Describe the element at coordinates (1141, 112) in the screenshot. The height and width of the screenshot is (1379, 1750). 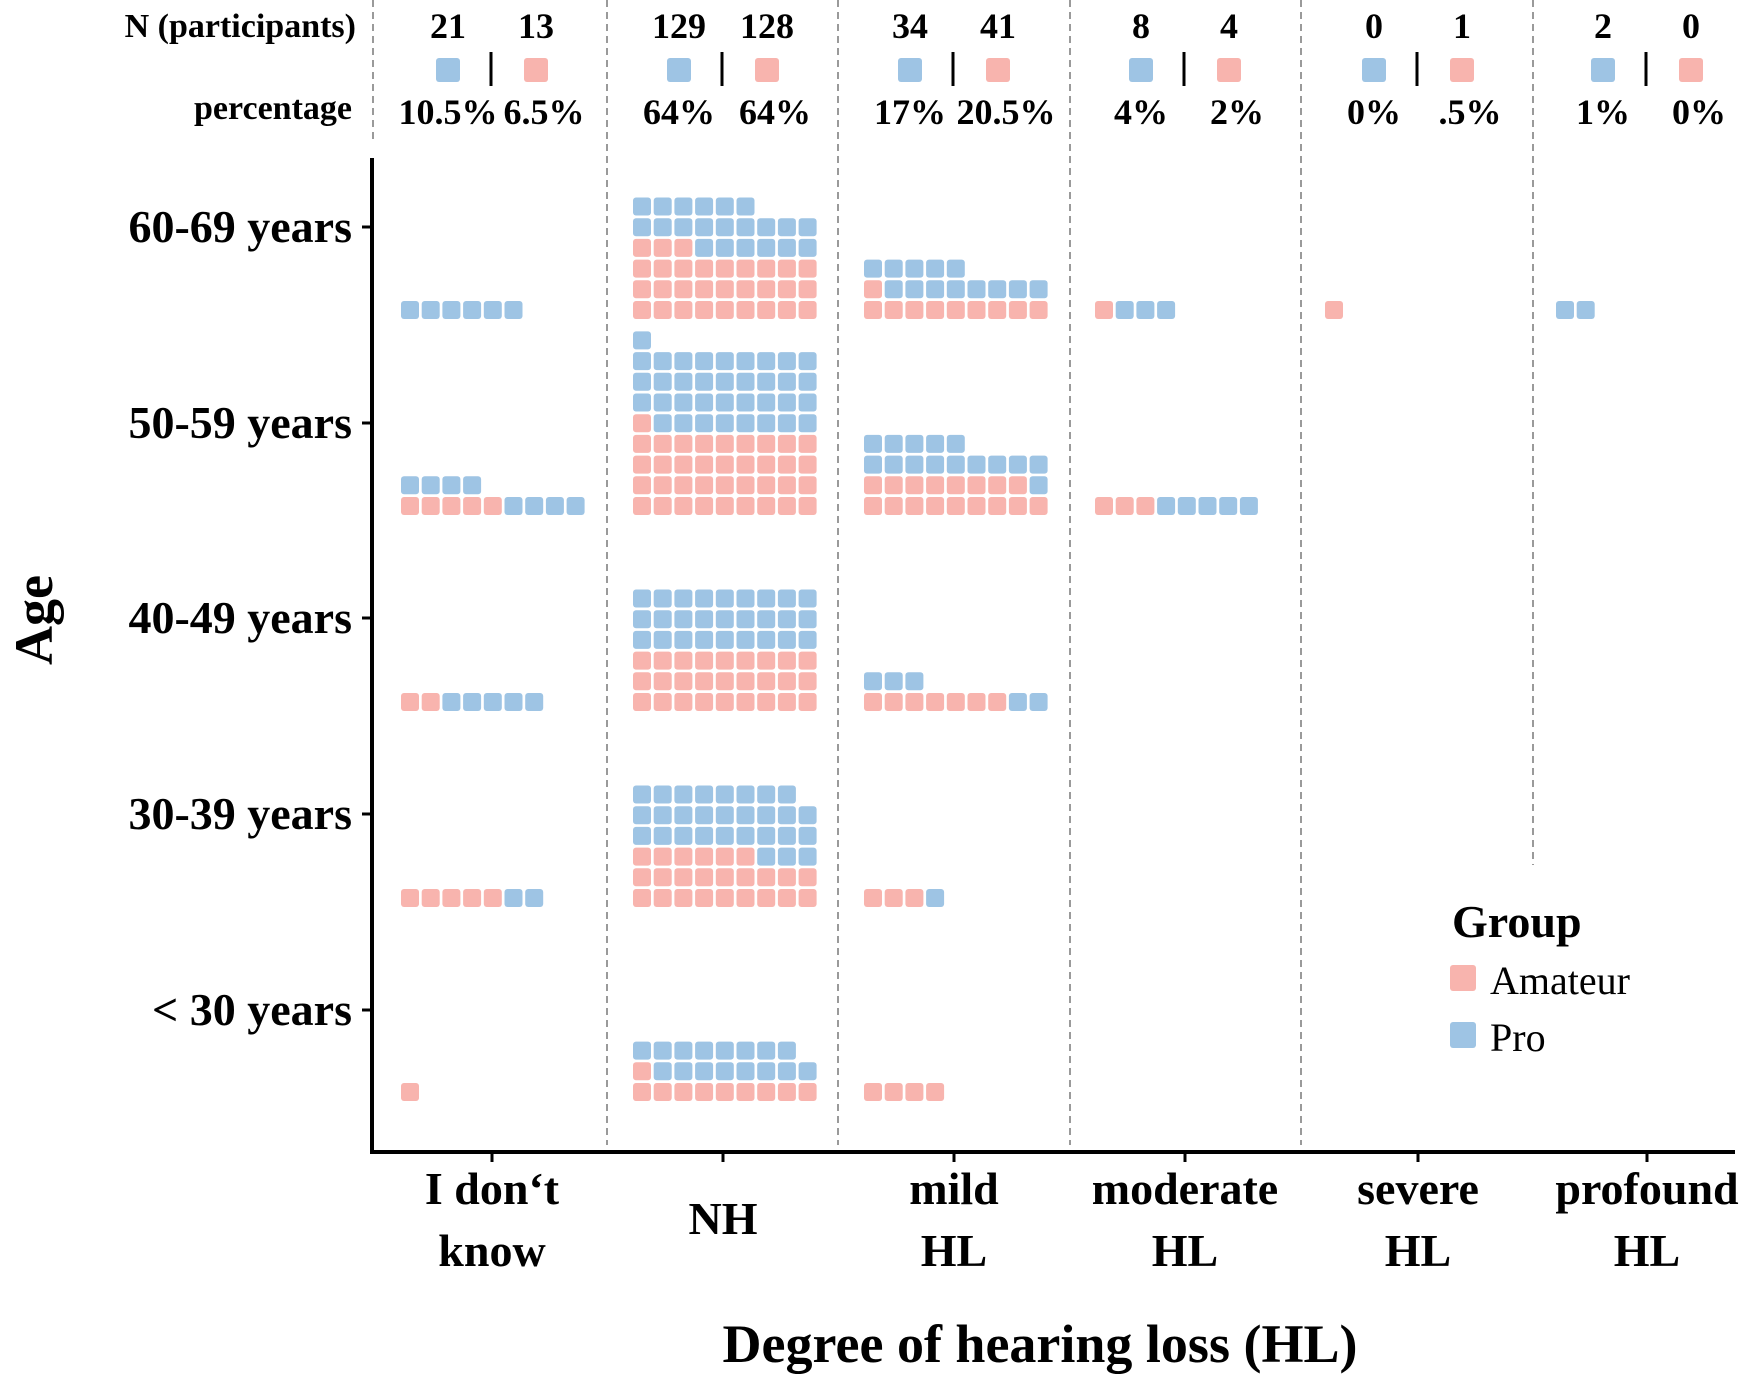
I see `header-pro-percentage: 4%` at that location.